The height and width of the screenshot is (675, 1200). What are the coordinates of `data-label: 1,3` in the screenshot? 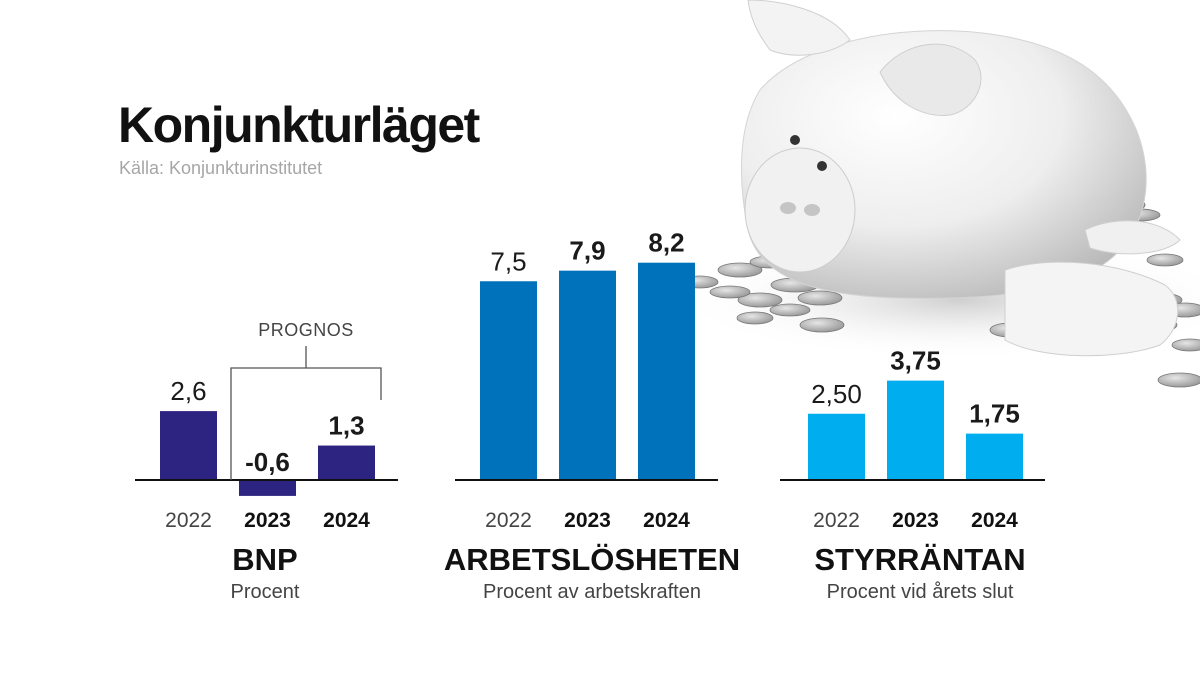 It's located at (346, 426).